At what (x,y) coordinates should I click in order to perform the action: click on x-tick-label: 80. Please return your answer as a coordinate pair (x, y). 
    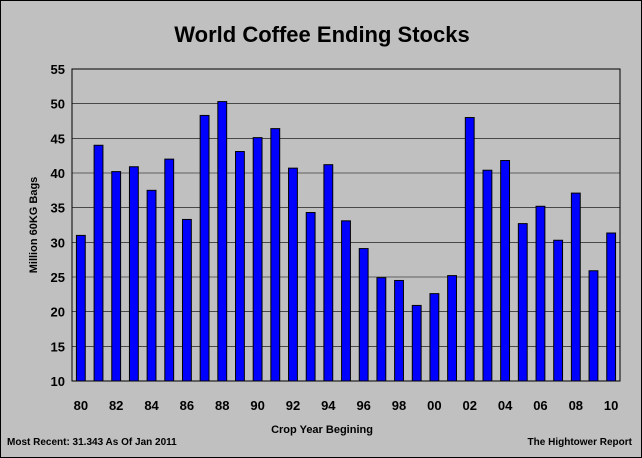
    Looking at the image, I should click on (81, 405).